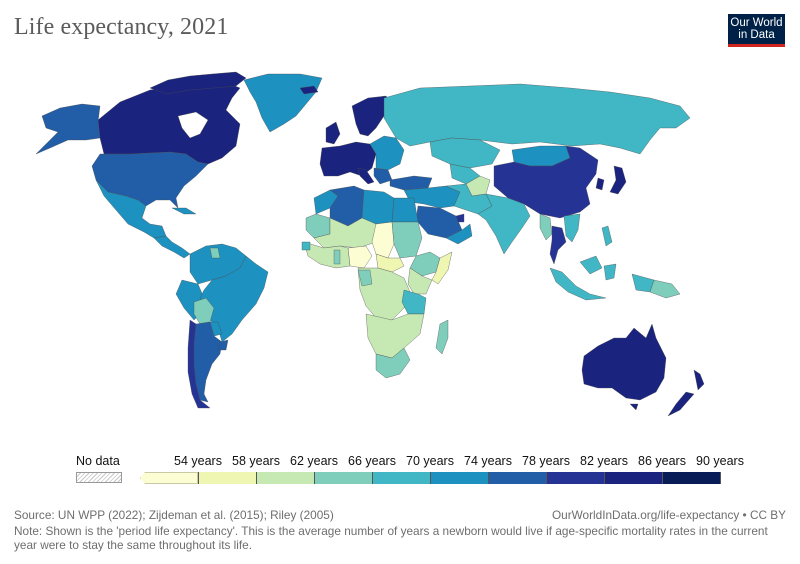  What do you see at coordinates (365, 278) in the screenshot?
I see `region-gabon-congo` at bounding box center [365, 278].